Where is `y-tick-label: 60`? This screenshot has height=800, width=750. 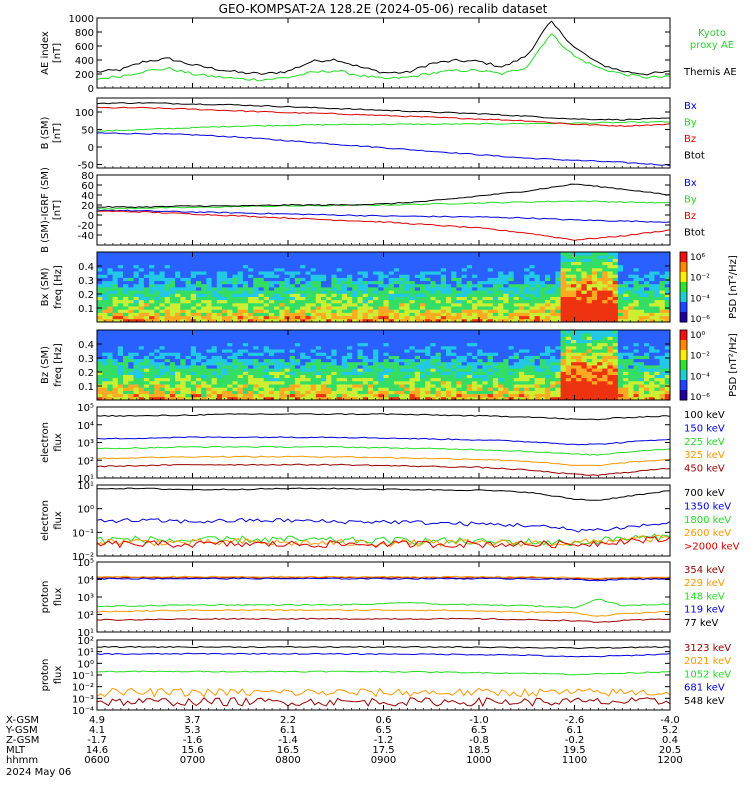 y-tick-label: 60 is located at coordinates (87, 186).